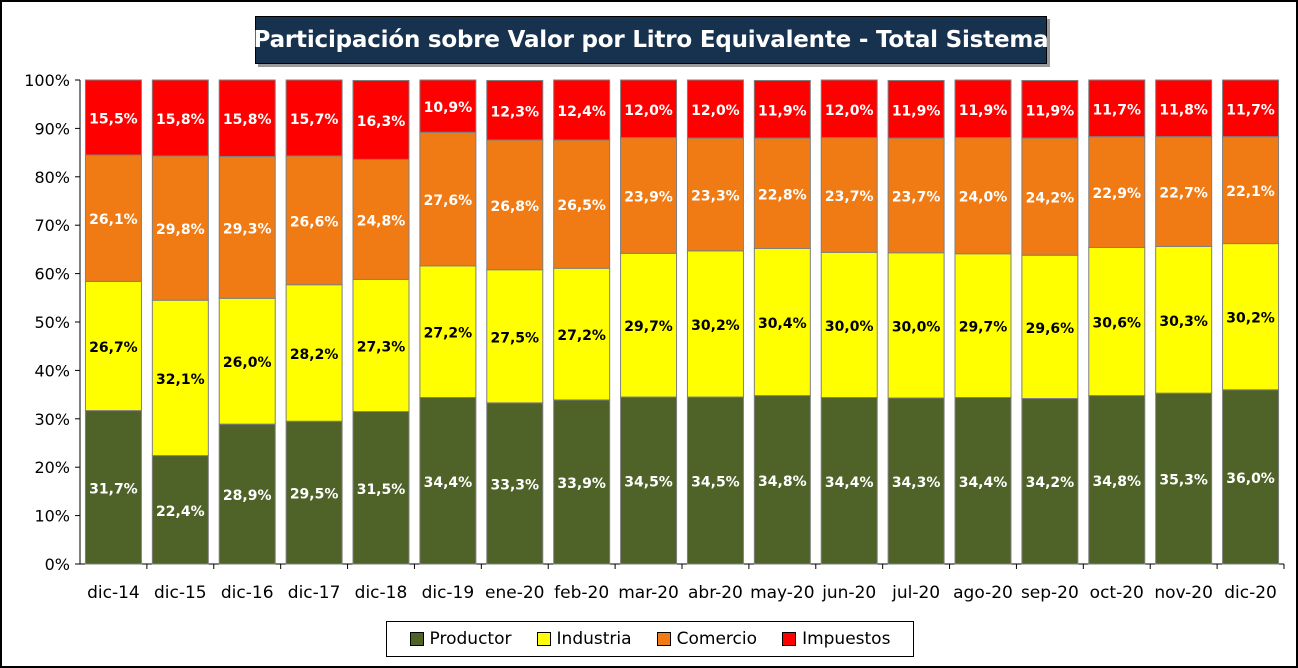 The width and height of the screenshot is (1298, 668). Describe the element at coordinates (782, 593) in the screenshot. I see `x-tick-label: may-20` at that location.